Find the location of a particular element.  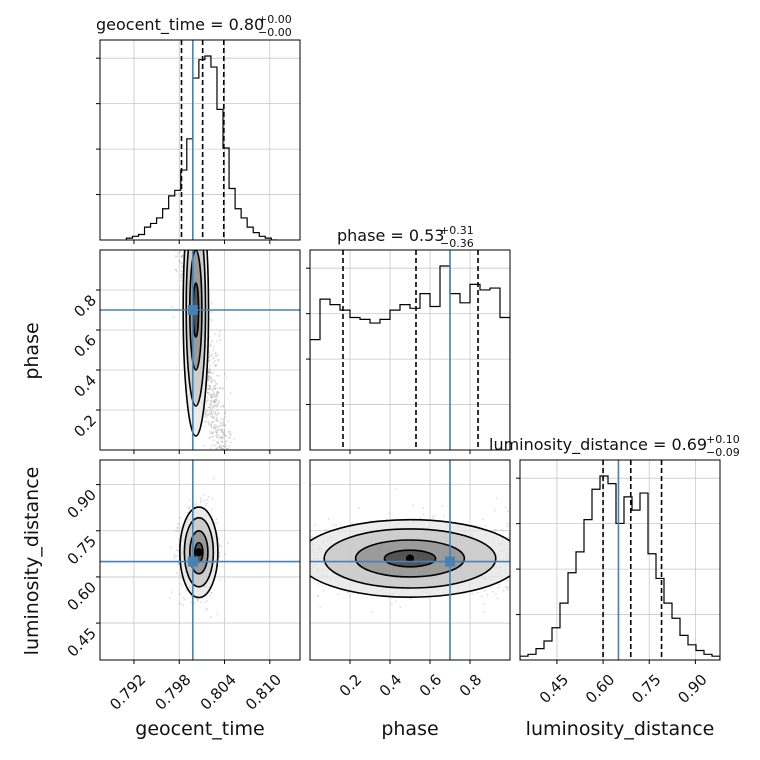

histogram-geocent_time is located at coordinates (201, 147).